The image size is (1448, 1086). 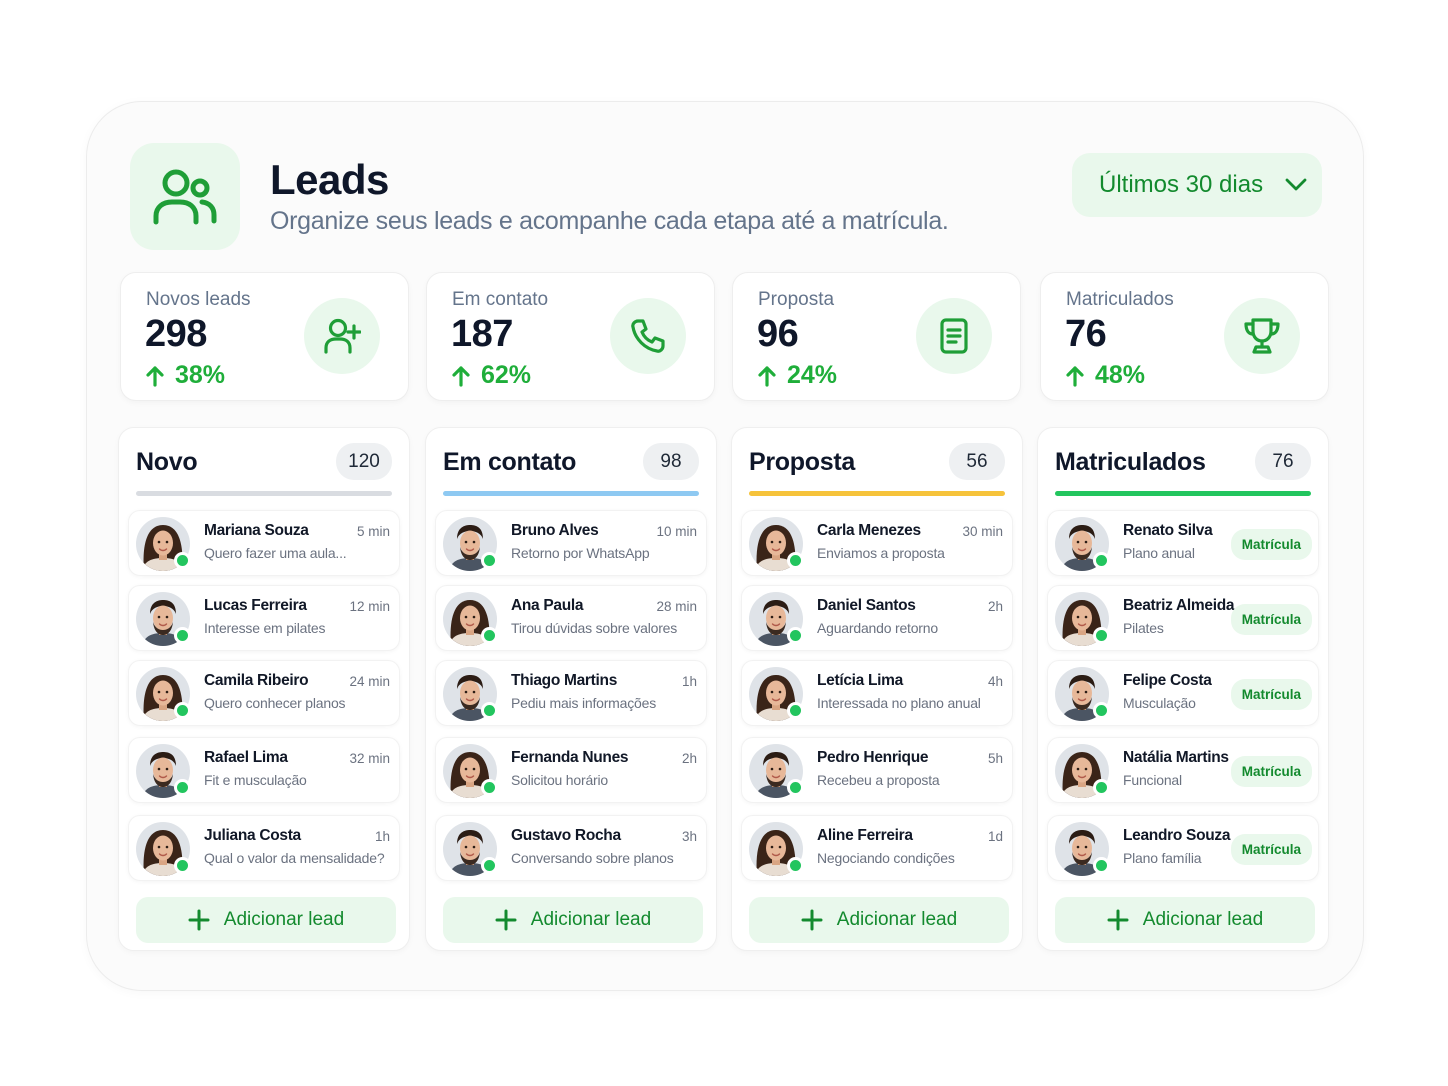 I want to click on stat-card: Proposta 96 24%, so click(x=876, y=336).